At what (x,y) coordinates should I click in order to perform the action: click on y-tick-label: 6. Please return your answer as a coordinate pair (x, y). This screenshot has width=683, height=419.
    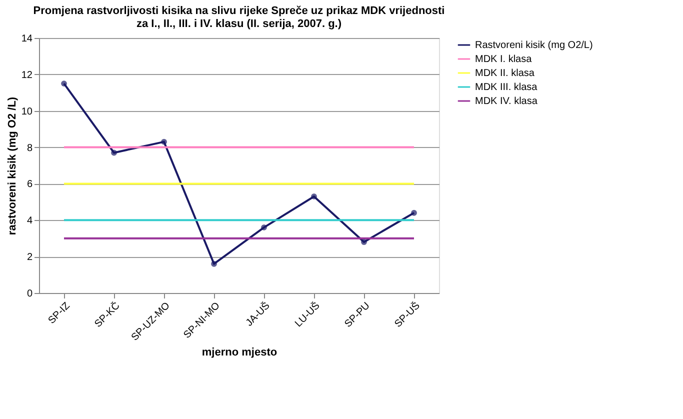
    Looking at the image, I should click on (29, 184).